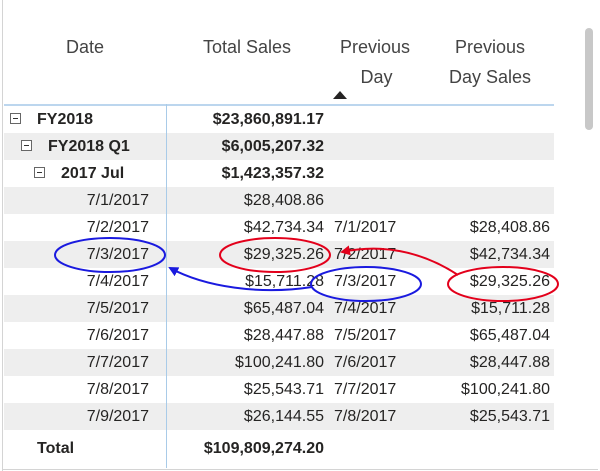 This screenshot has width=600, height=471. What do you see at coordinates (340, 95) in the screenshot?
I see `sort-ascending-icon` at bounding box center [340, 95].